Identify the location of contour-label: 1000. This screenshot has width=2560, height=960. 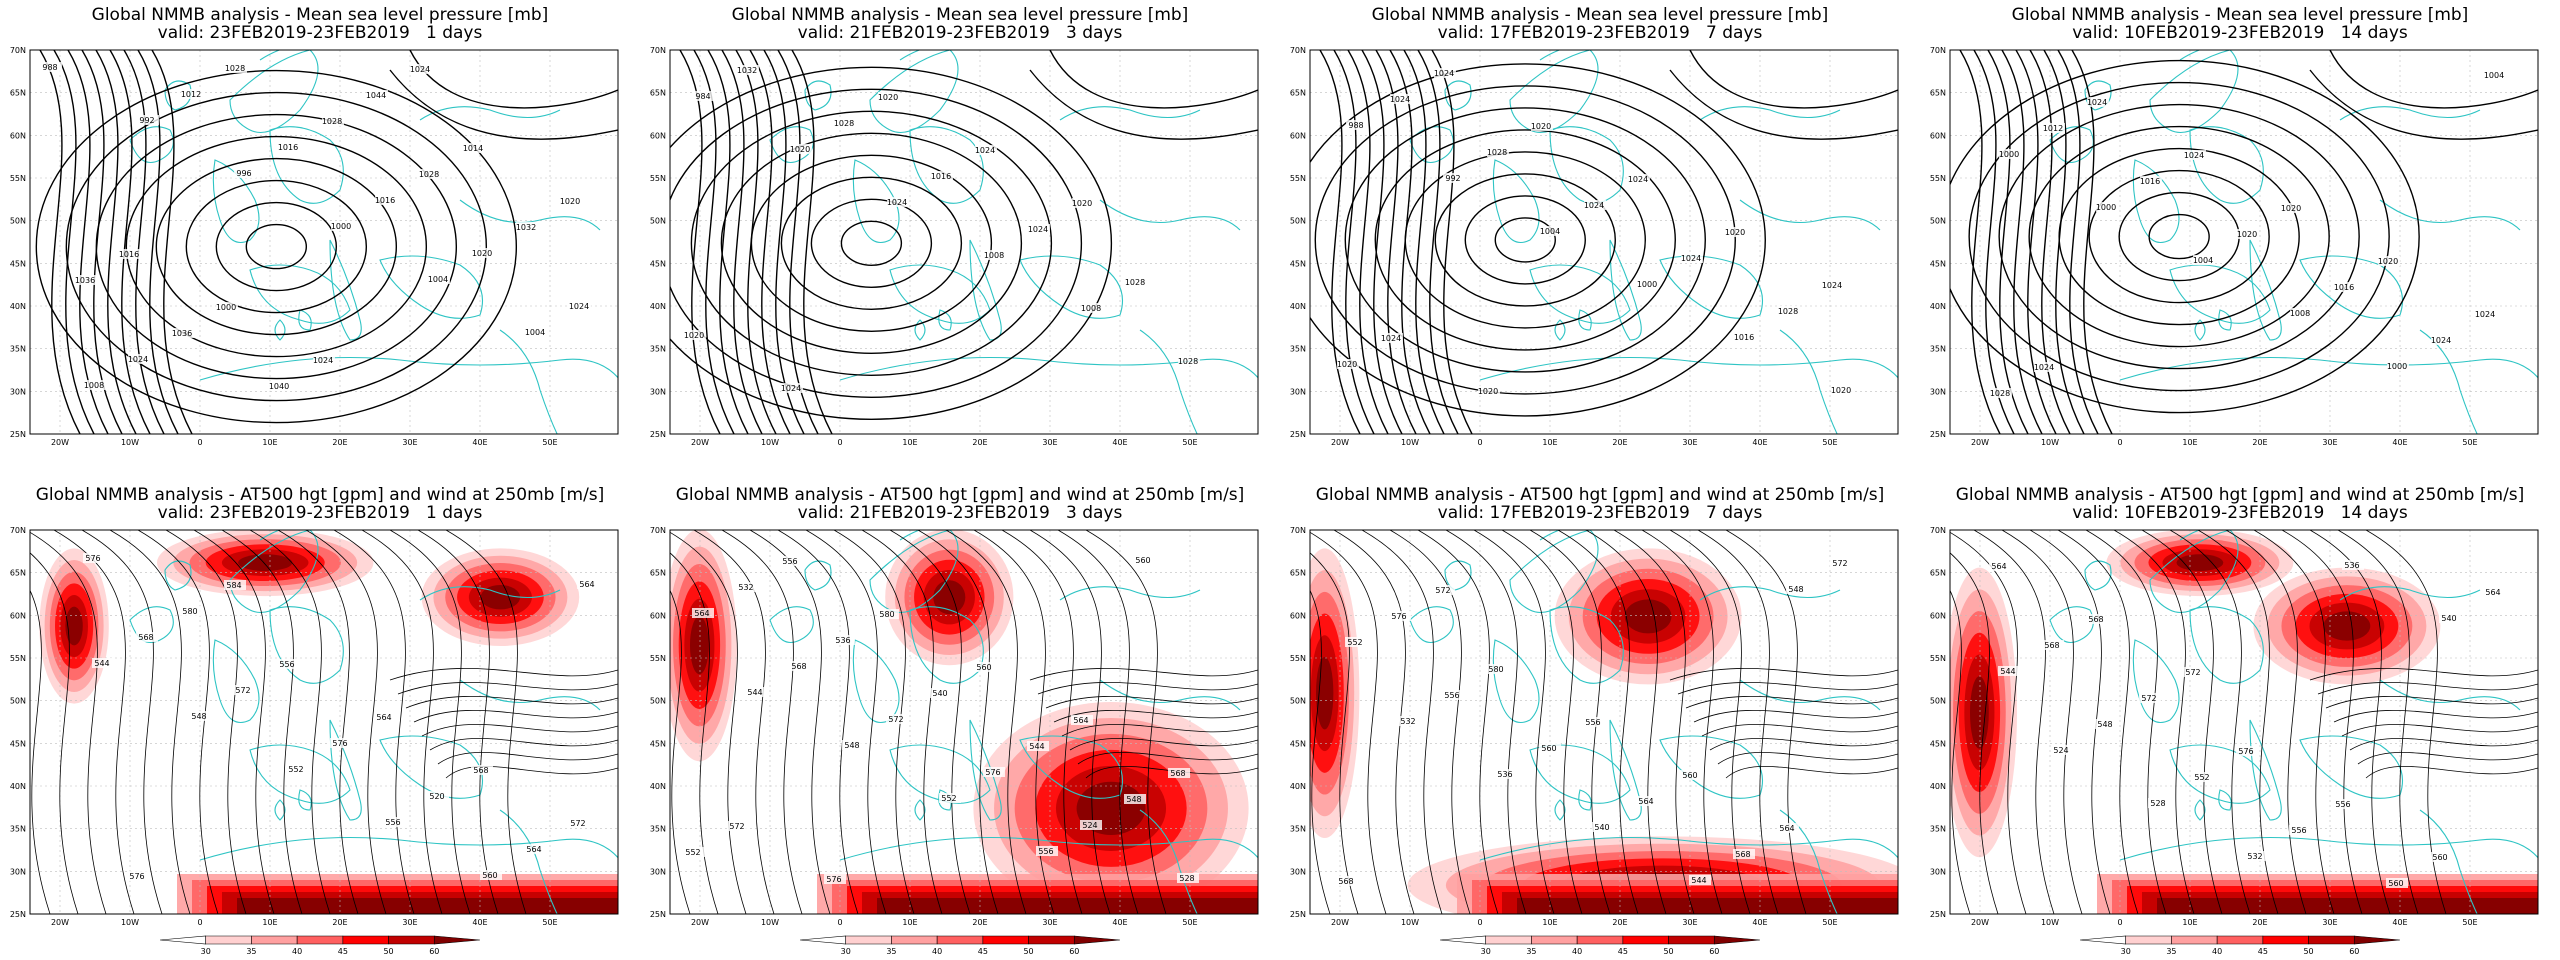
(1647, 284).